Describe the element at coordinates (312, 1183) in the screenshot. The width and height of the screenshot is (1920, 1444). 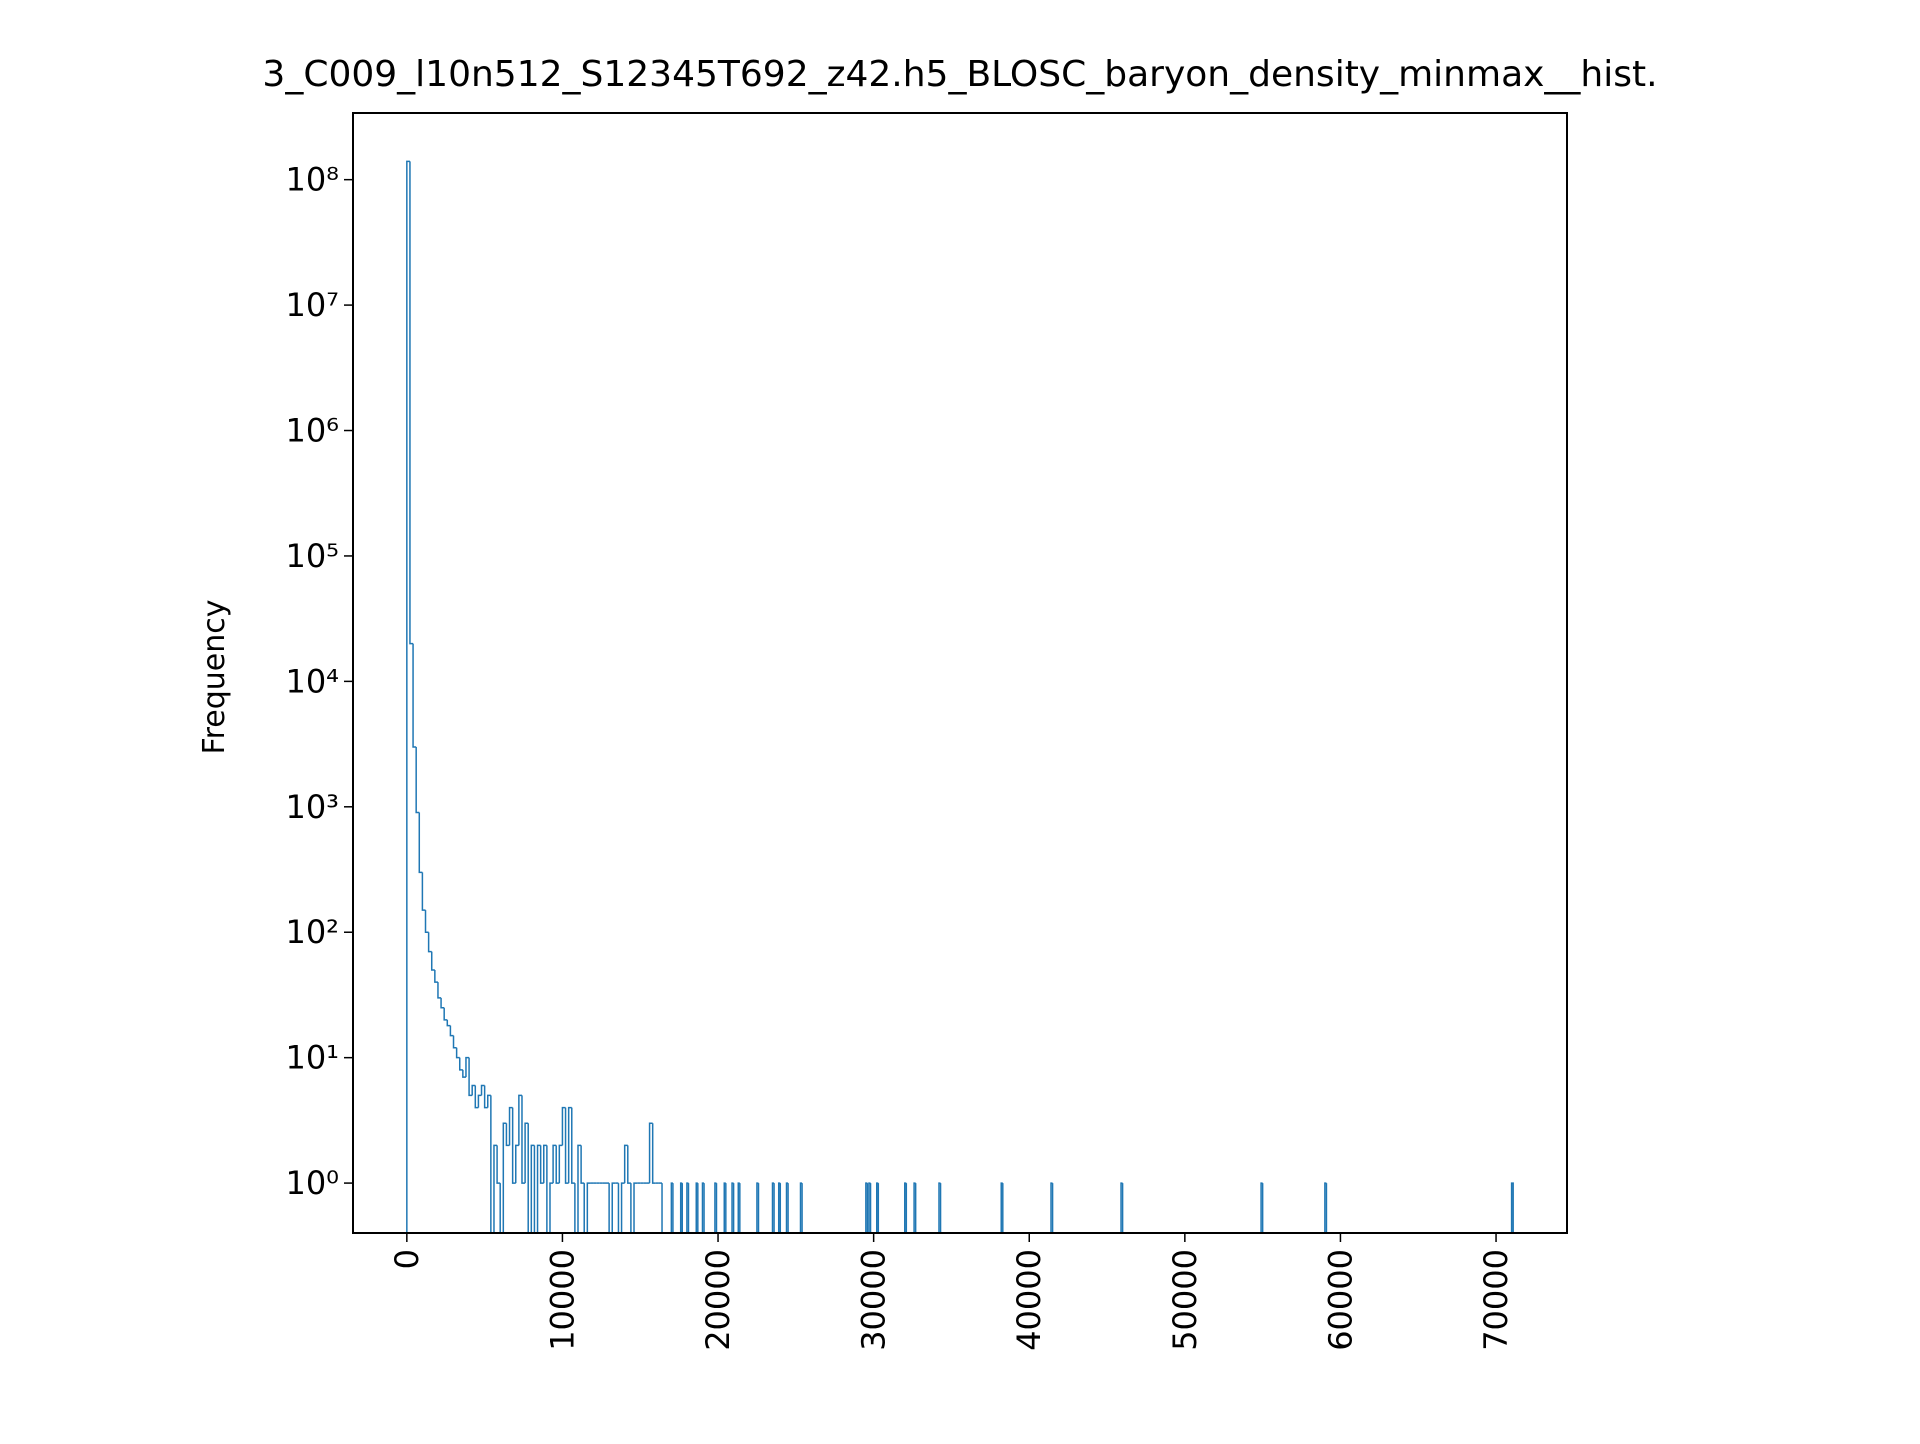
I see `y-tick-label: 10⁰` at that location.